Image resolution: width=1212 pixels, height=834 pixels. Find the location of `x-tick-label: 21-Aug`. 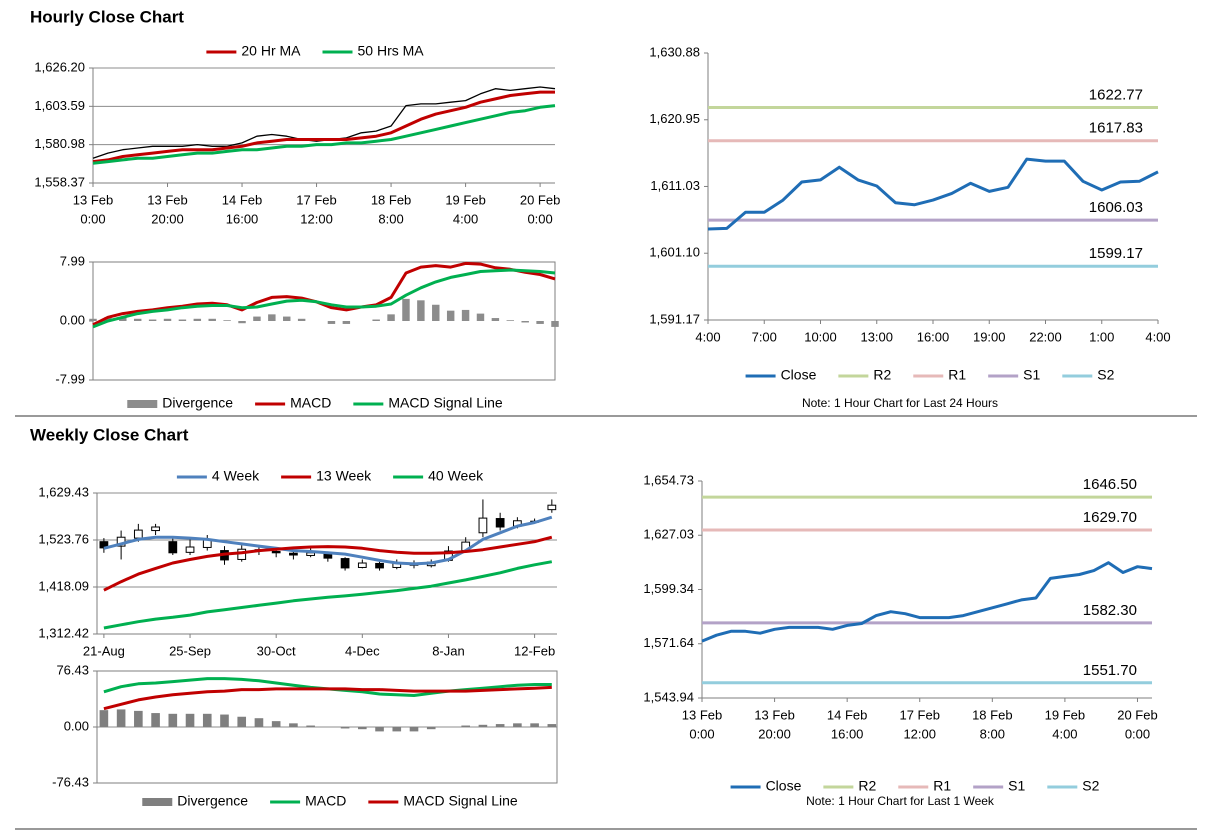

x-tick-label: 21-Aug is located at coordinates (104, 650).